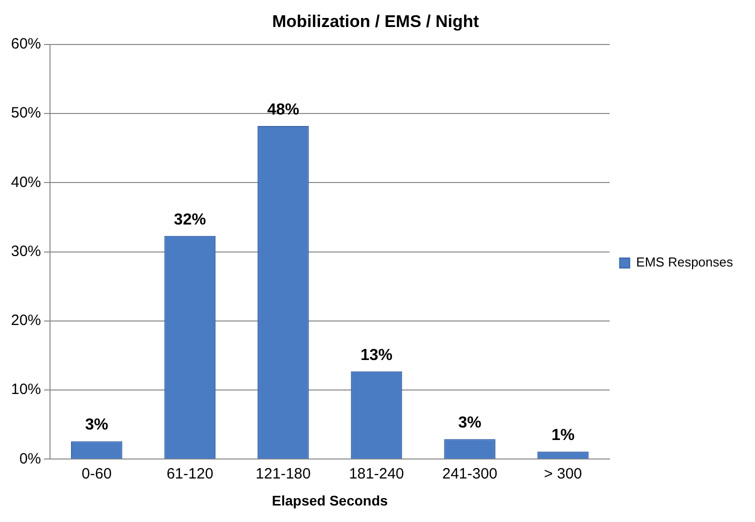 The width and height of the screenshot is (755, 522). I want to click on x-tick-label: 61-120, so click(190, 473).